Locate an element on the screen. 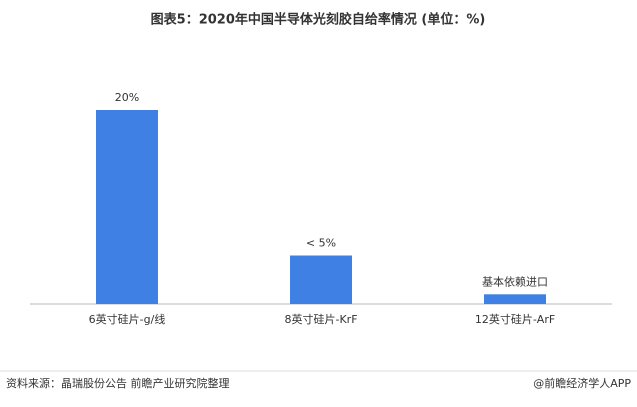 Image resolution: width=637 pixels, height=407 pixels. x-tick-label: 12英寸硅片-ArF is located at coordinates (515, 319).